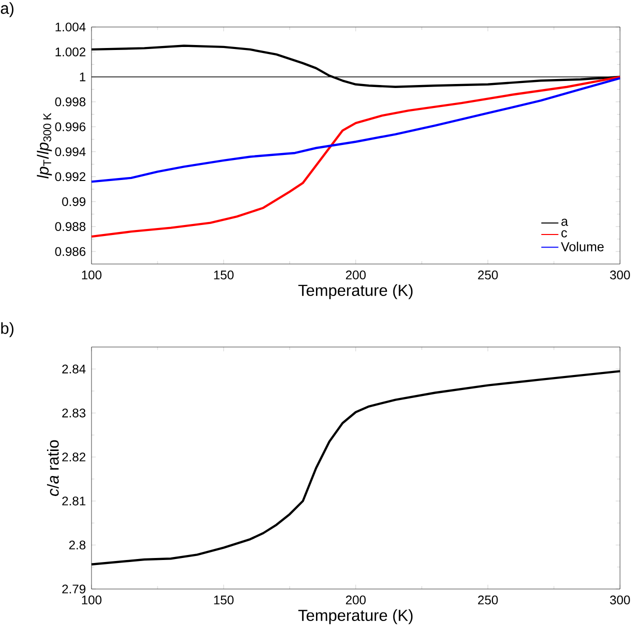 Image resolution: width=632 pixels, height=642 pixels. I want to click on legend-label: Volume, so click(582, 247).